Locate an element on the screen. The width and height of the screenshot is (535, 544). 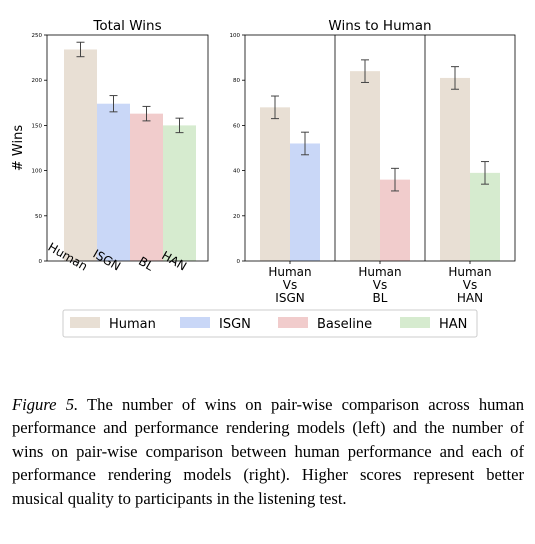
xtick-label-group-0-line-1: Vs is located at coordinates (290, 285).